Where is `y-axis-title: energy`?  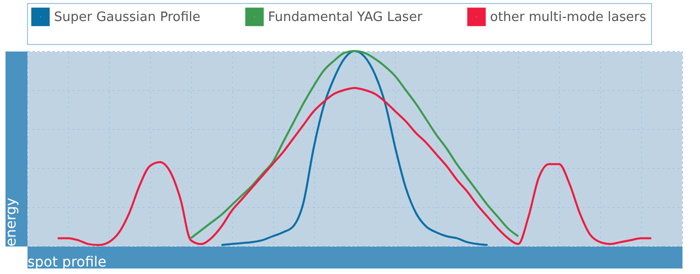 y-axis-title: energy is located at coordinates (12, 222).